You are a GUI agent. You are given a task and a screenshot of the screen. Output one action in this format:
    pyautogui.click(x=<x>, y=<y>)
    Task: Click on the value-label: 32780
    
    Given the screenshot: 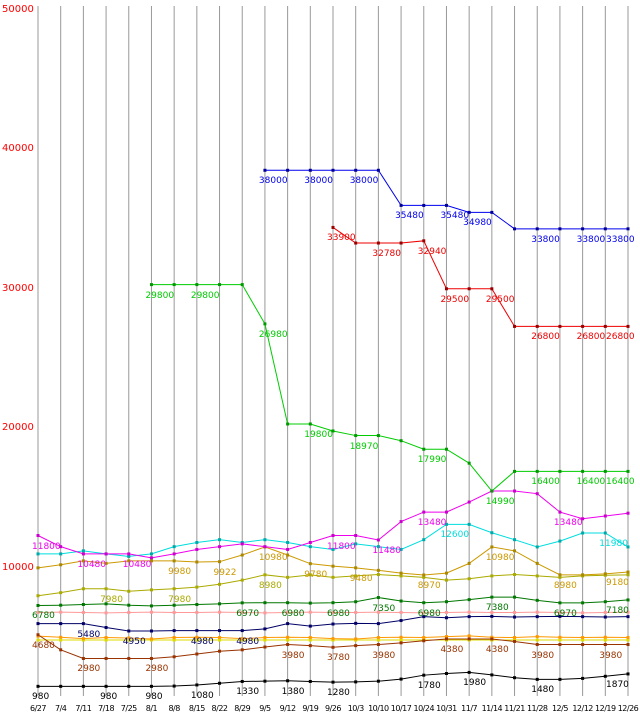 What is the action you would take?
    pyautogui.click(x=387, y=254)
    